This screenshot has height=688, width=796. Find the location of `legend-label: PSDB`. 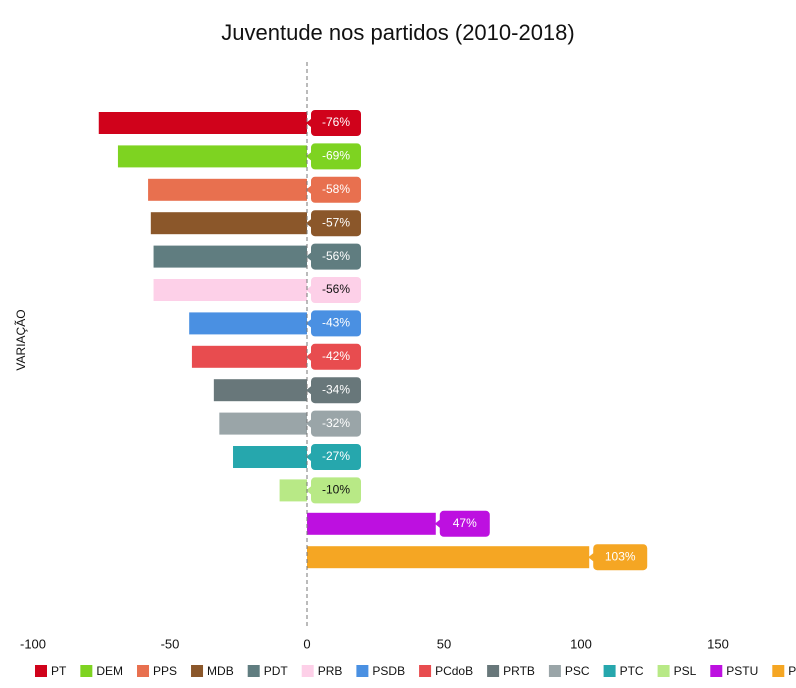

legend-label: PSDB is located at coordinates (388, 671).